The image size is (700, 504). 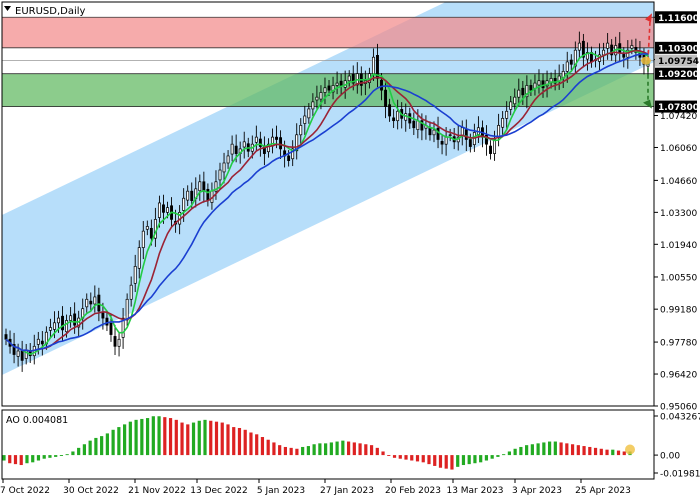 What do you see at coordinates (7, 8) in the screenshot?
I see `dropdown-triangle-icon` at bounding box center [7, 8].